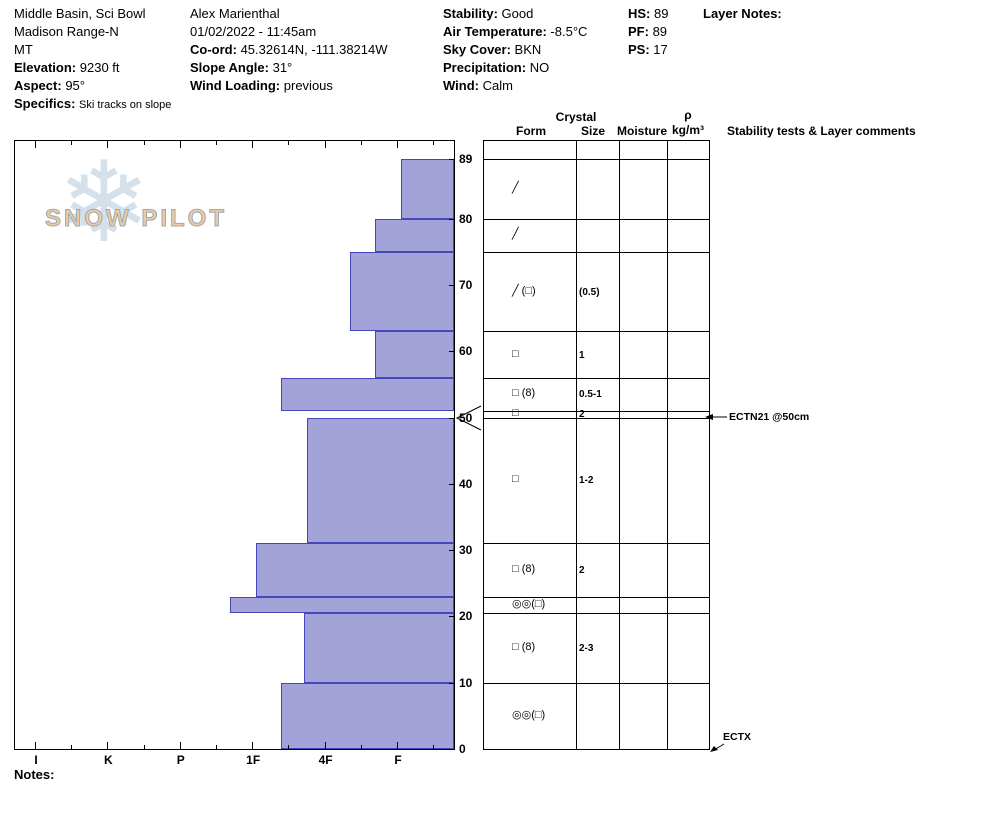  What do you see at coordinates (590, 395) in the screenshot?
I see `crystal-size-value: 0.5-1` at bounding box center [590, 395].